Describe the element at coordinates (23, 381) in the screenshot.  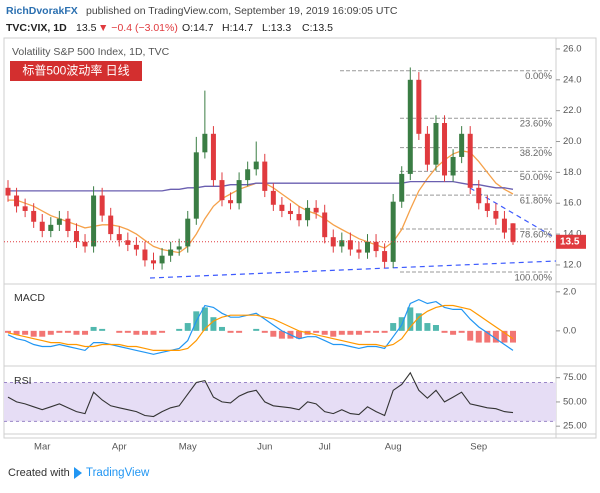
I see `rsi-title: RSI` at that location.